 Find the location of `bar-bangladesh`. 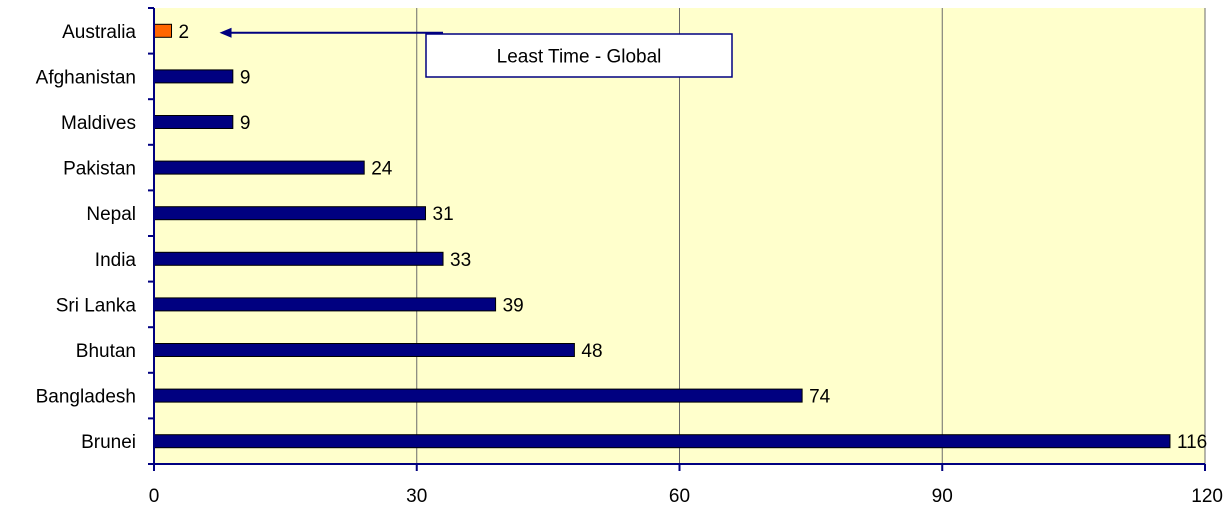

bar-bangladesh is located at coordinates (478, 395).